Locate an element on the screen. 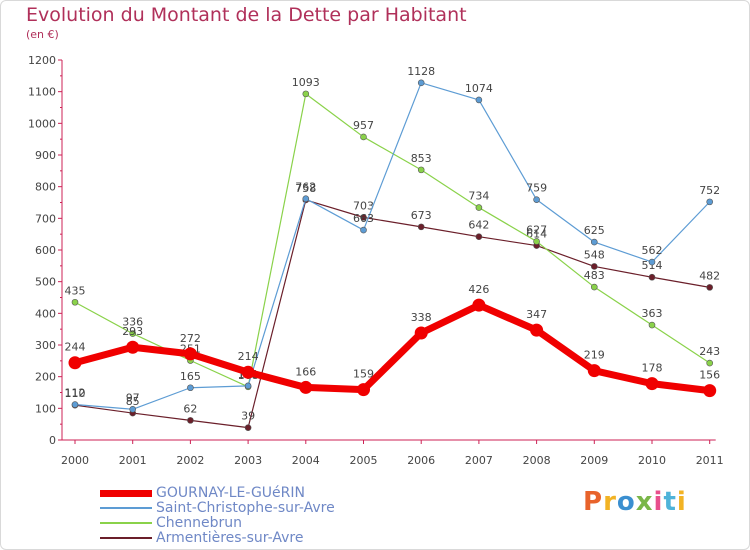 Image resolution: width=750 pixels, height=550 pixels. chart-unit-label: (en €) is located at coordinates (42, 34).